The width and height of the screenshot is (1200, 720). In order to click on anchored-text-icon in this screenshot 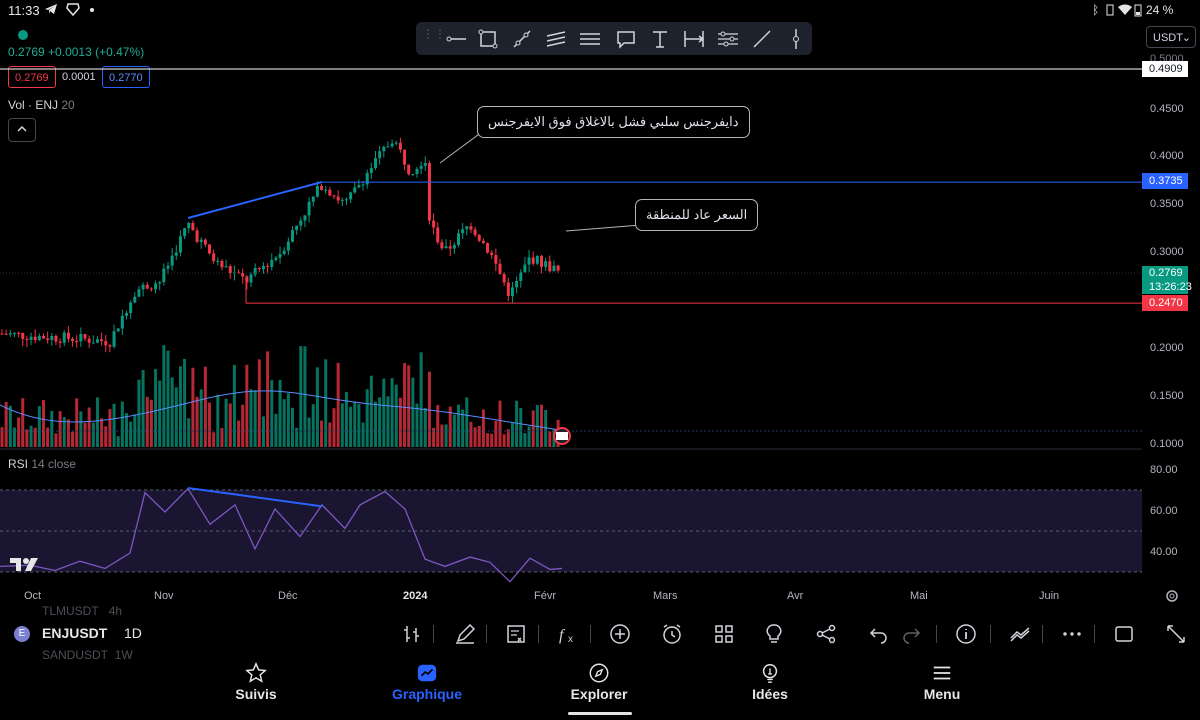, I will do `click(660, 39)`.